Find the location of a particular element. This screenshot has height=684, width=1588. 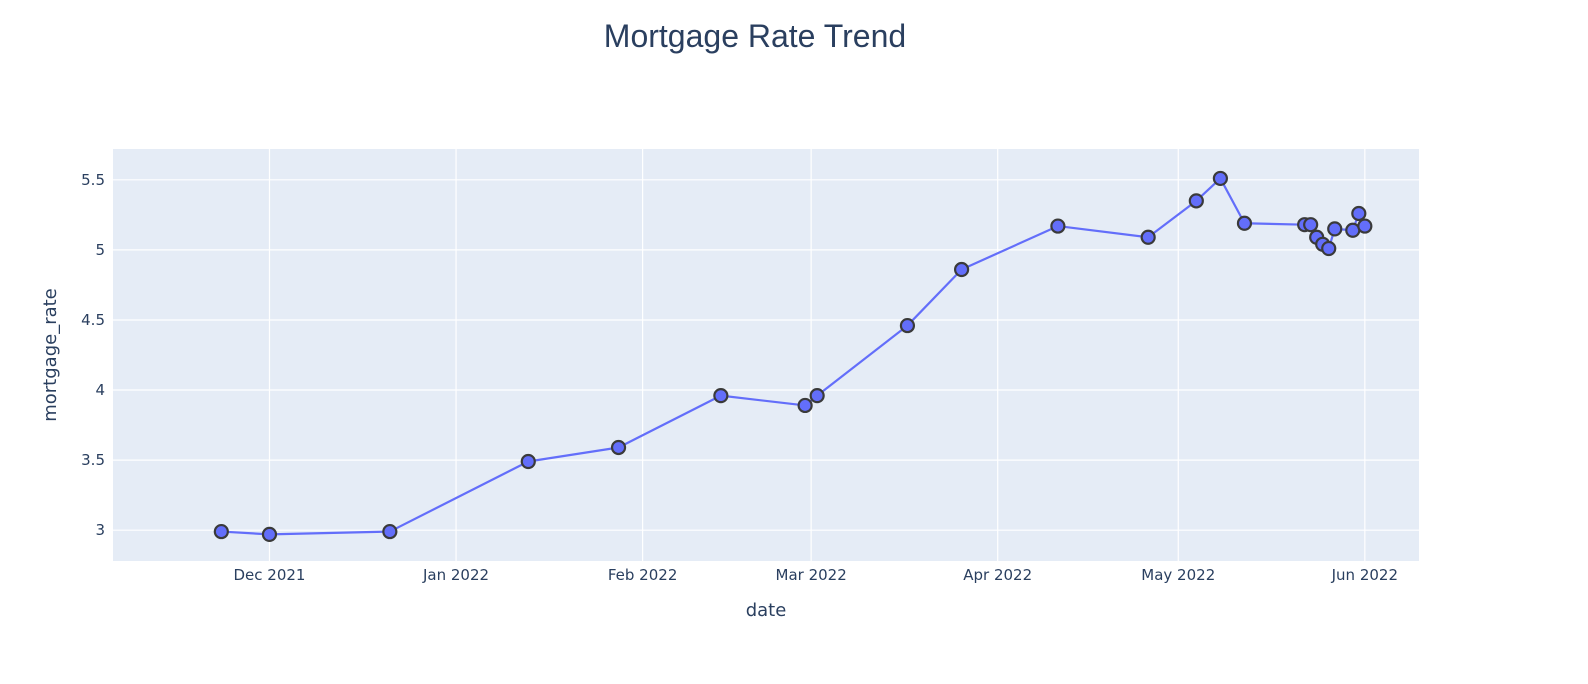

y-axis-title: mortgage_rate is located at coordinates (50, 355).